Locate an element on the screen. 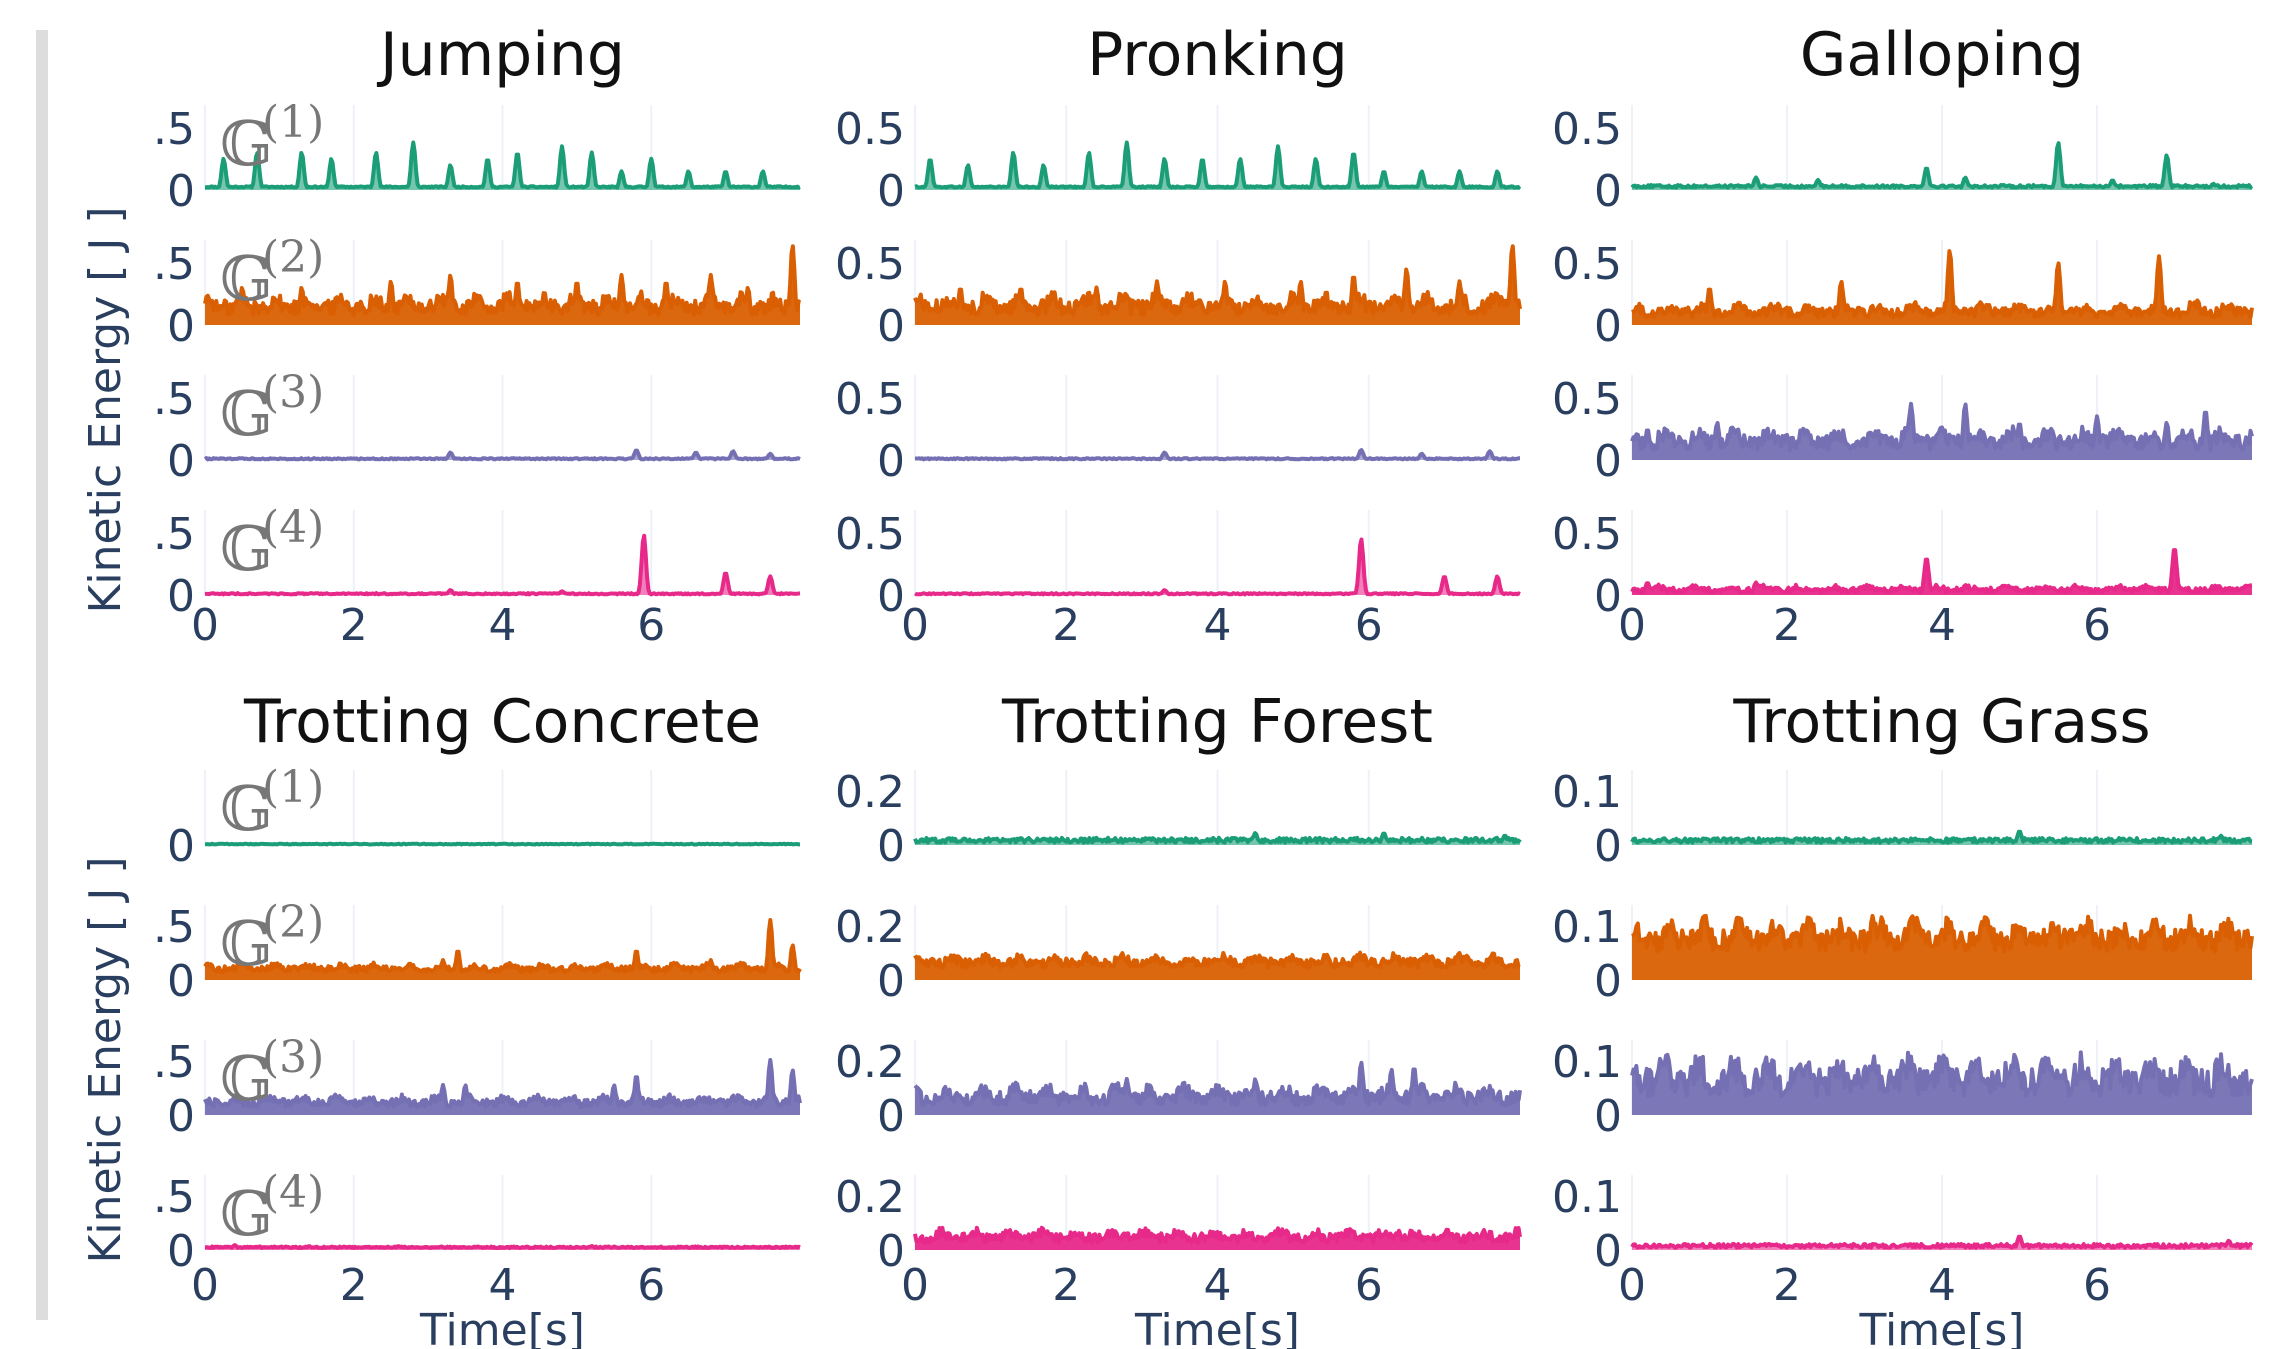 The width and height of the screenshot is (2290, 1349). group-label-4: 𝔾 is located at coordinates (246, 548).